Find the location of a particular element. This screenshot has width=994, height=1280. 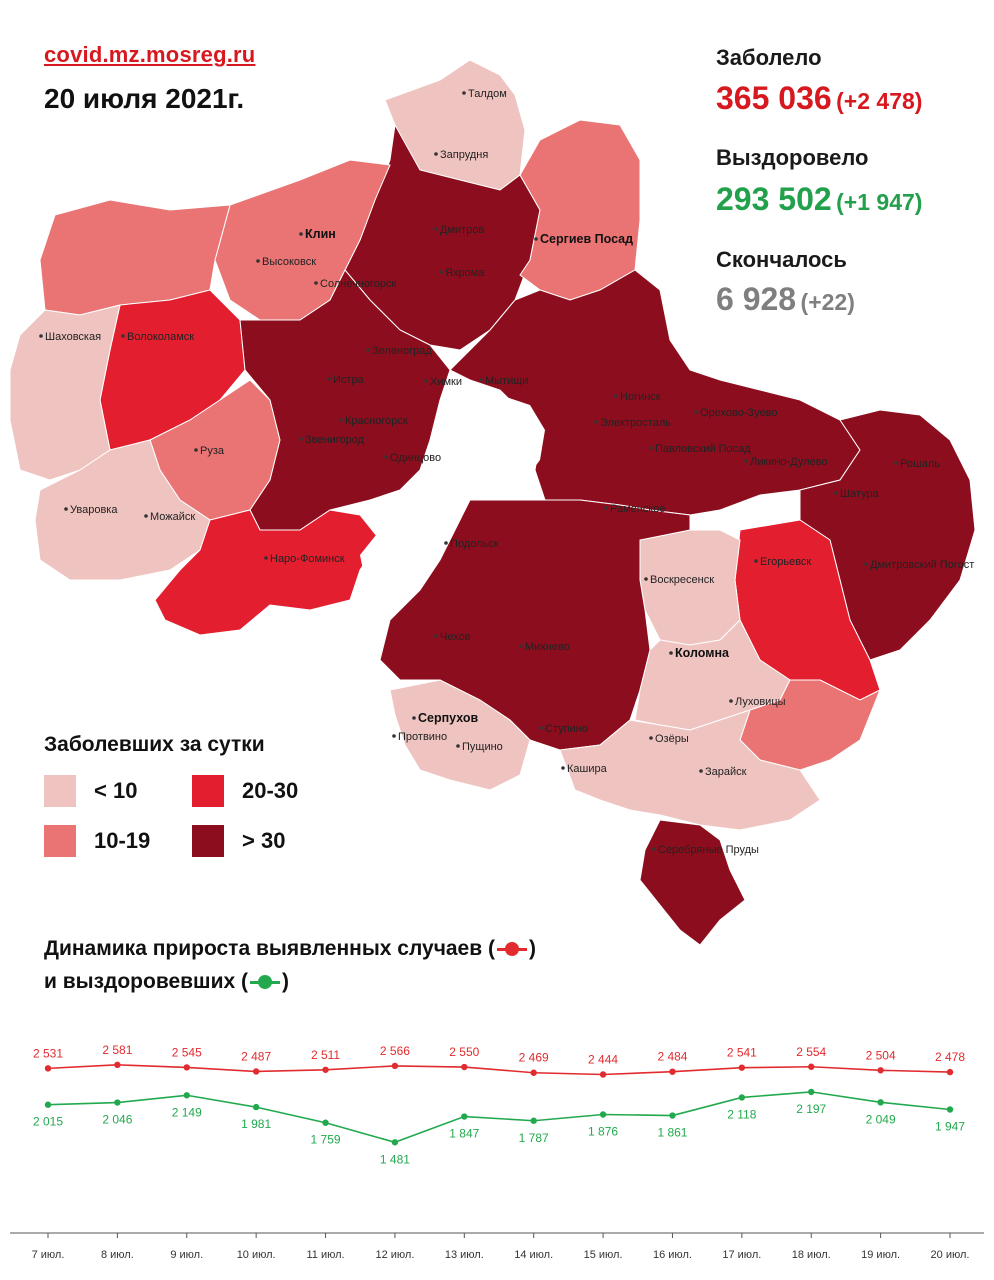

map-label: Руза is located at coordinates (212, 451).